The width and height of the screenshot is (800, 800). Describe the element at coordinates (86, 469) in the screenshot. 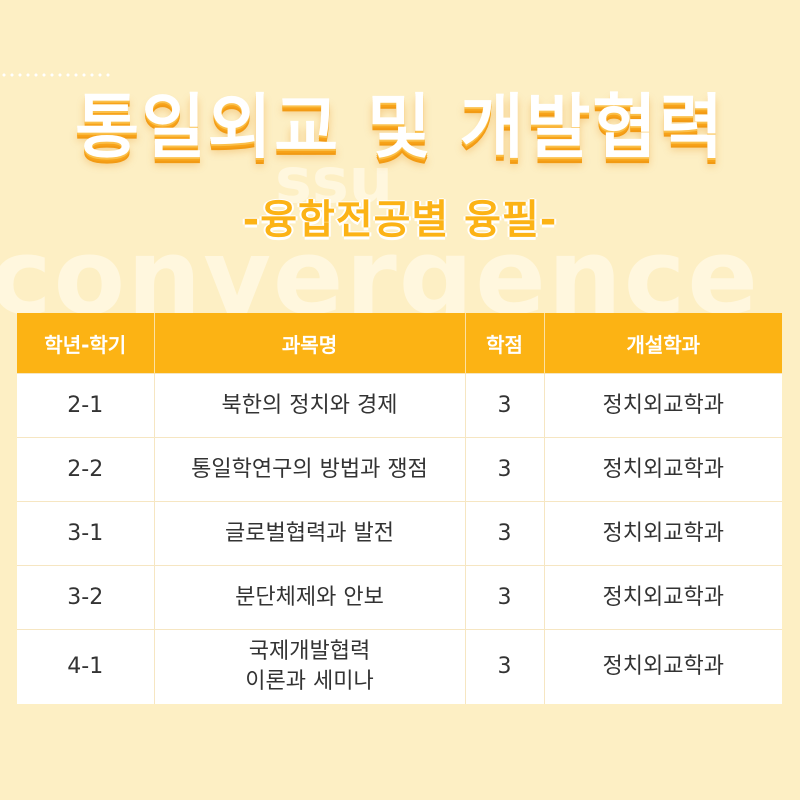

I see `cell-term: 2-2` at that location.